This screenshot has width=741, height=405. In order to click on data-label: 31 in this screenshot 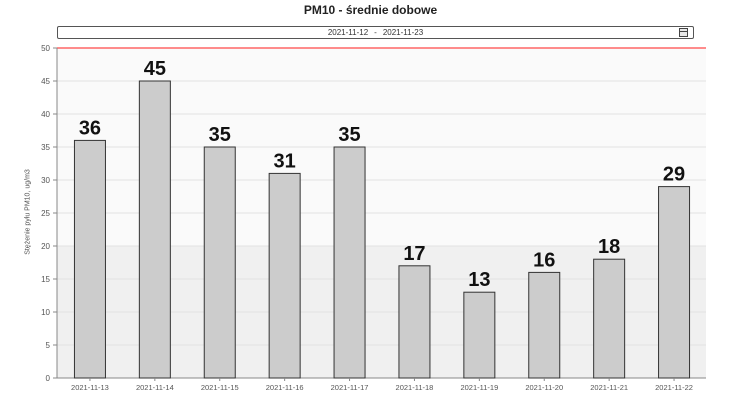, I will do `click(285, 161)`.